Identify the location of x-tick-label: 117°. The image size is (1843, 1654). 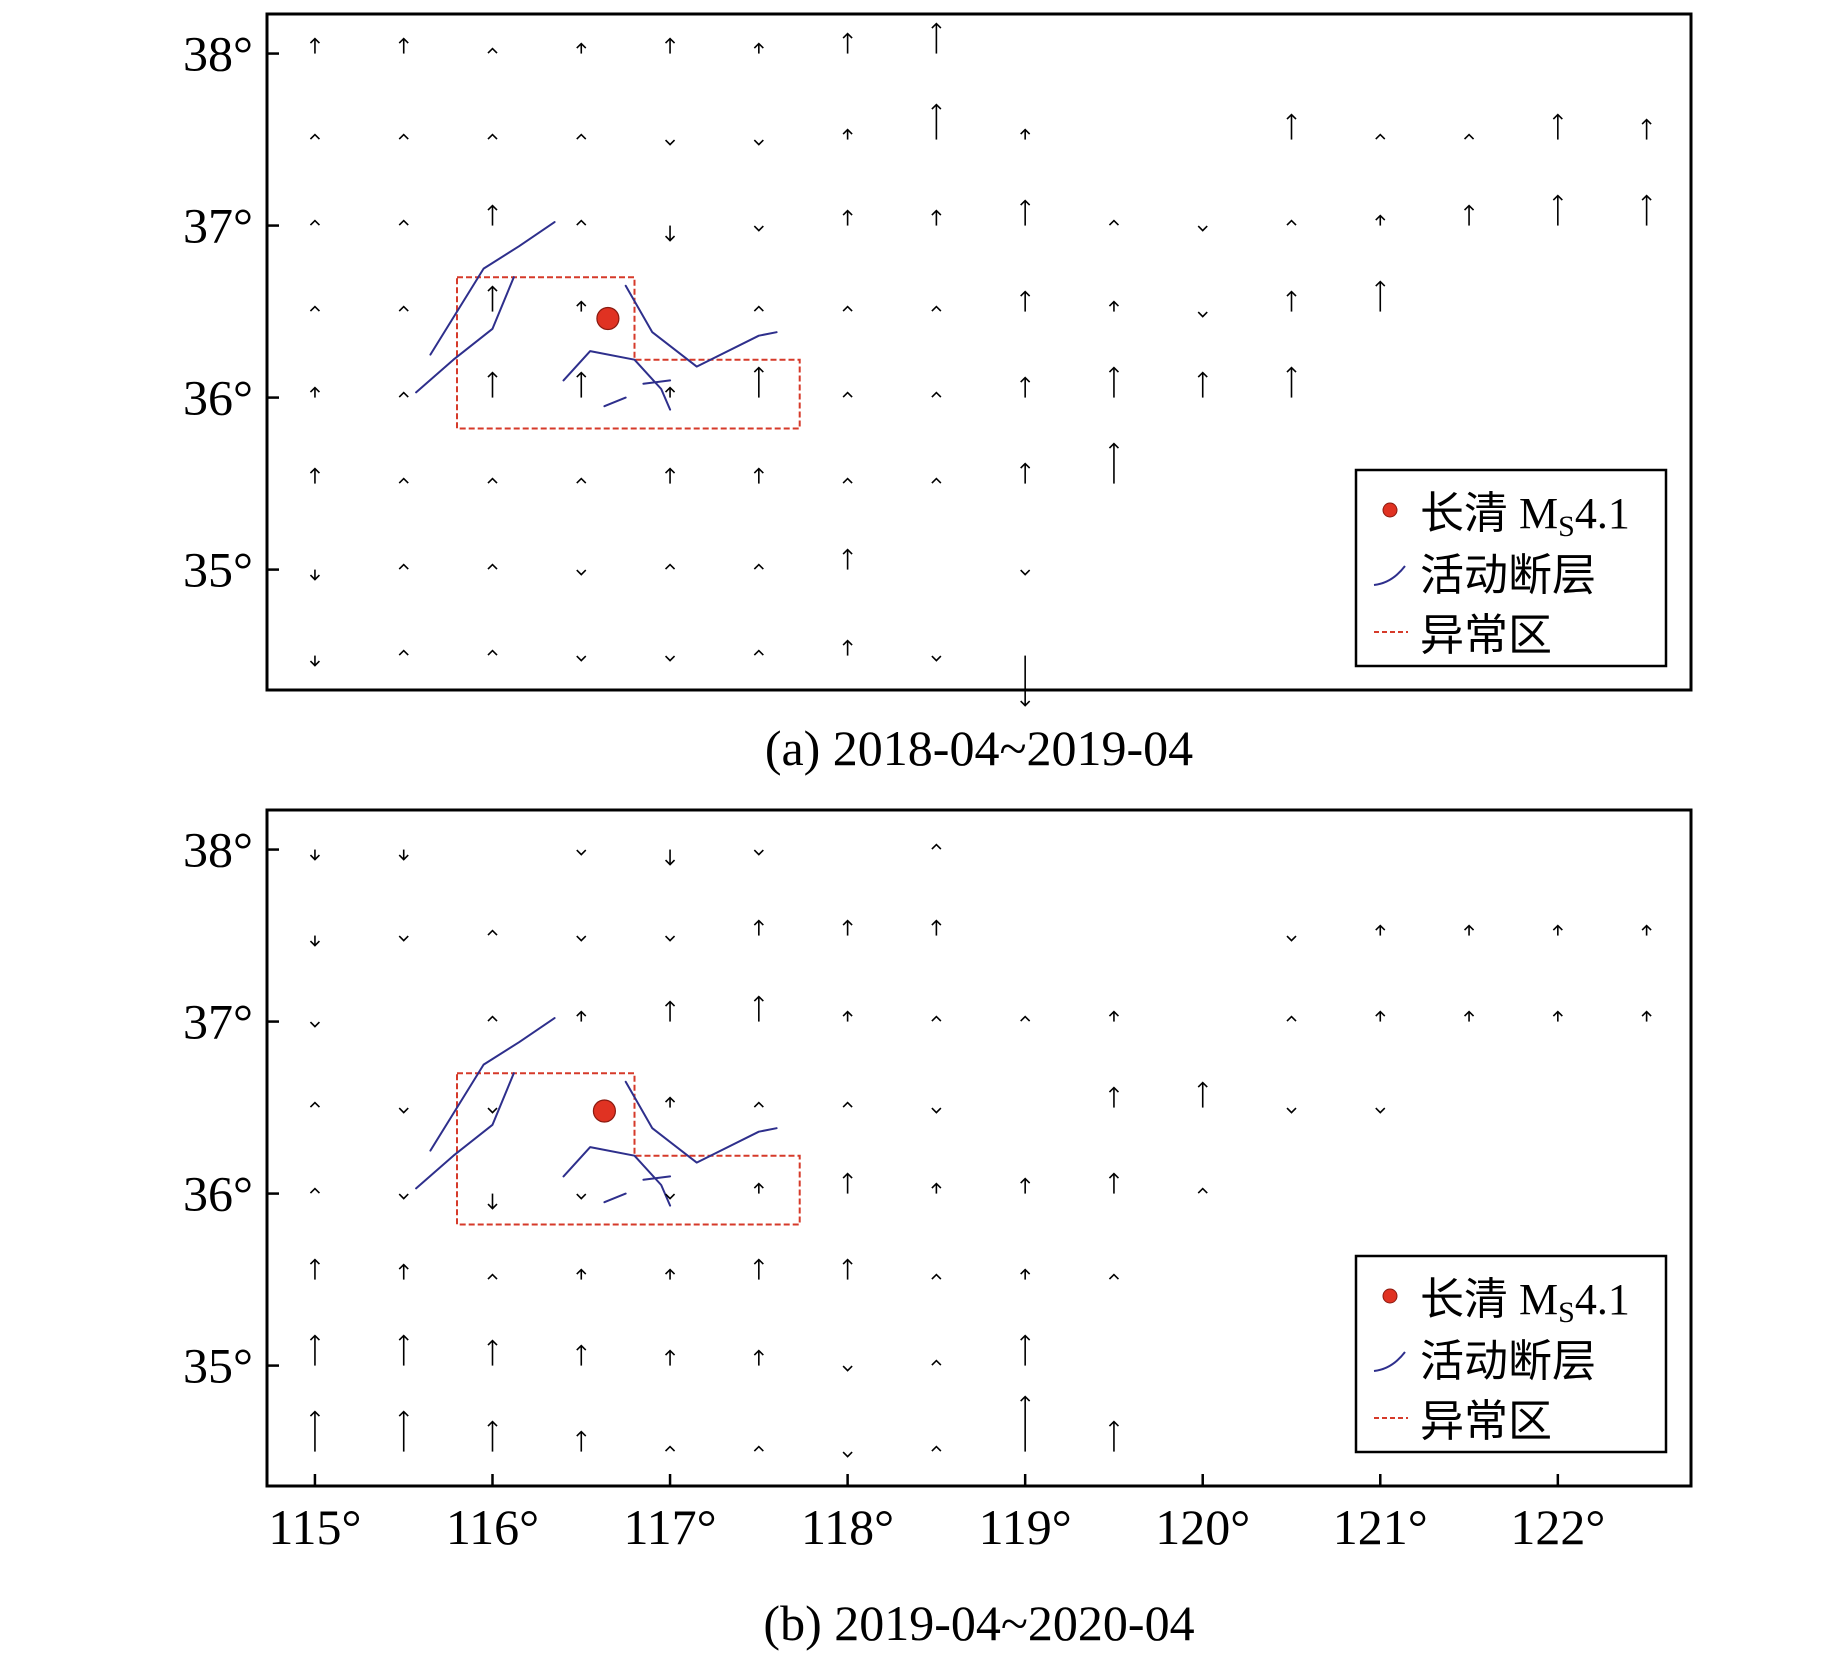
(669, 1527).